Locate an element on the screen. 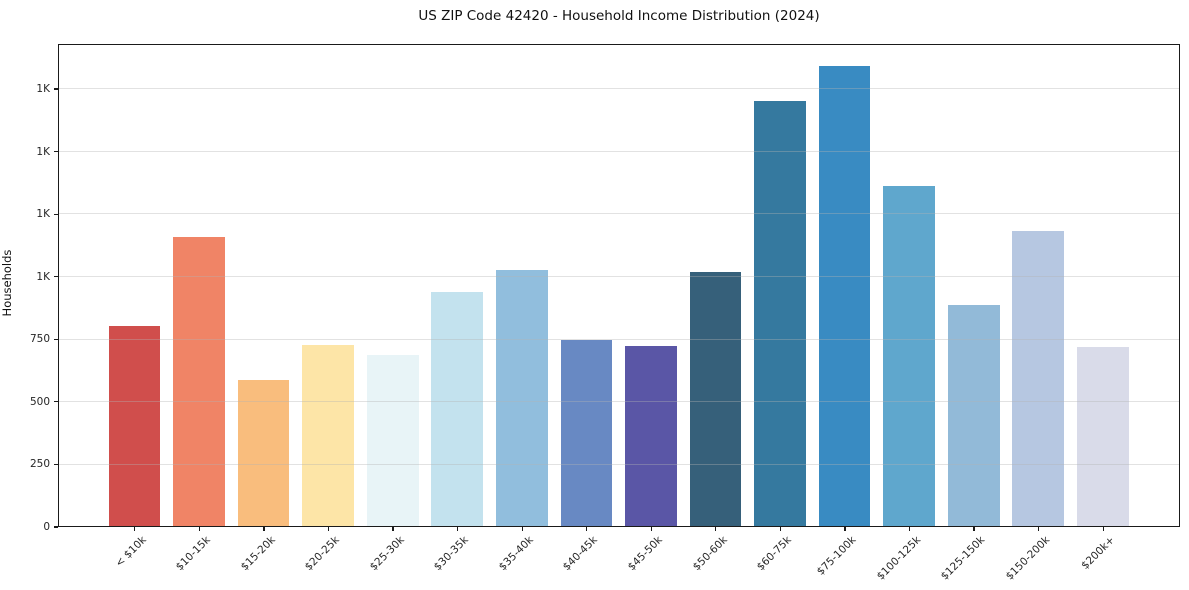 This screenshot has width=1189, height=590. y-tick-label: 250 is located at coordinates (39, 464).